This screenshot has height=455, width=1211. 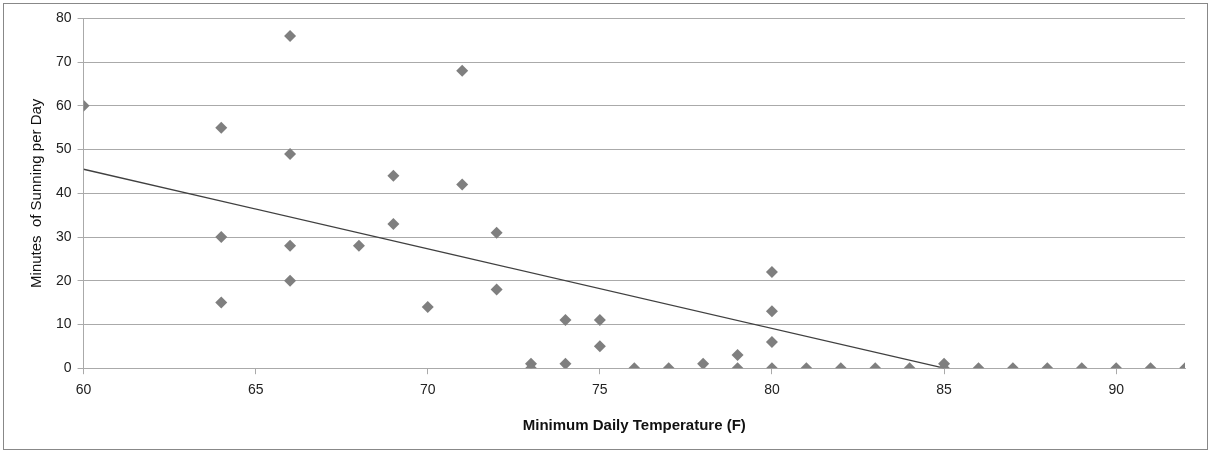 What do you see at coordinates (67, 367) in the screenshot?
I see `y-tick-label: 0` at bounding box center [67, 367].